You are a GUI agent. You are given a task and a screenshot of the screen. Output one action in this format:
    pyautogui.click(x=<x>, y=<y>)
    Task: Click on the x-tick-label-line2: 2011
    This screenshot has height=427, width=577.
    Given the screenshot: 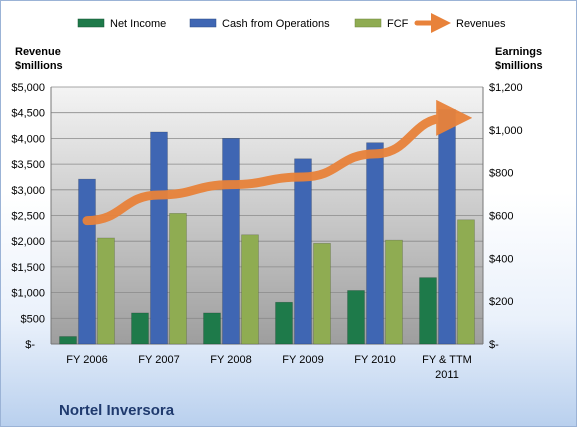 What is the action you would take?
    pyautogui.click(x=447, y=375)
    